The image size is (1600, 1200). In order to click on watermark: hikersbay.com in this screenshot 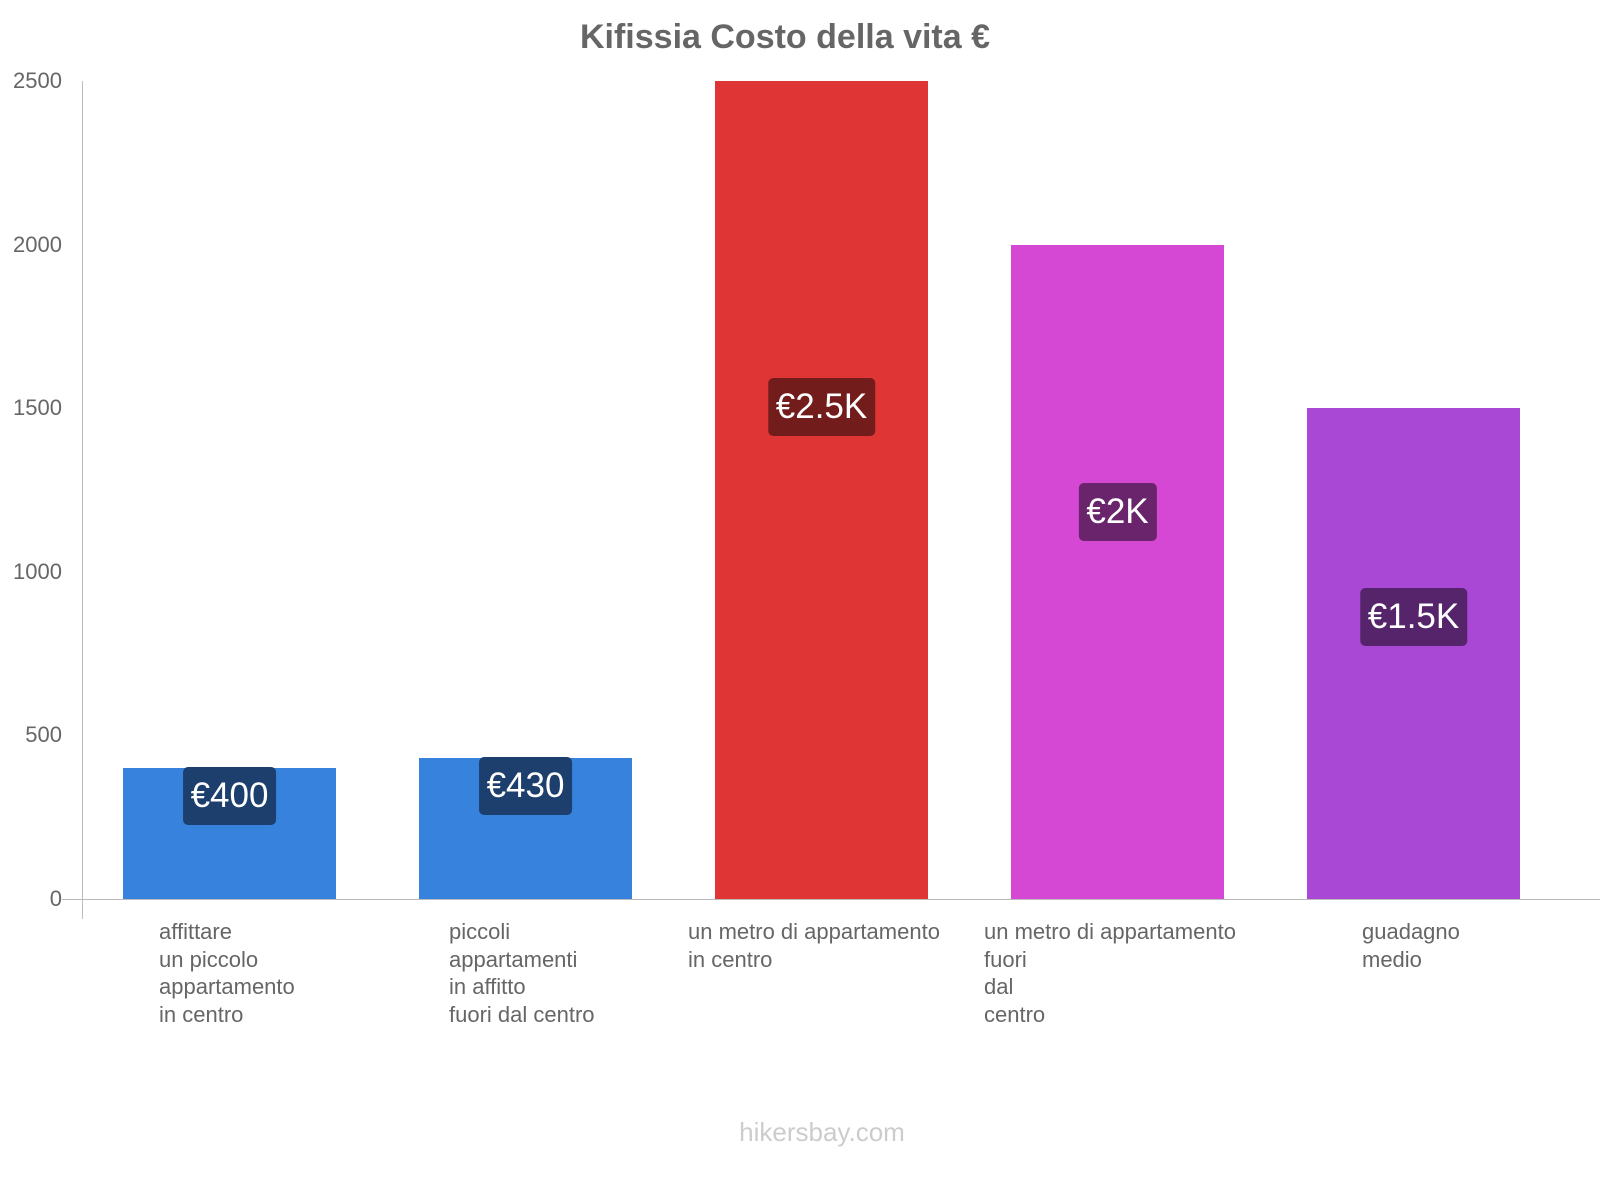, I will do `click(822, 1132)`.